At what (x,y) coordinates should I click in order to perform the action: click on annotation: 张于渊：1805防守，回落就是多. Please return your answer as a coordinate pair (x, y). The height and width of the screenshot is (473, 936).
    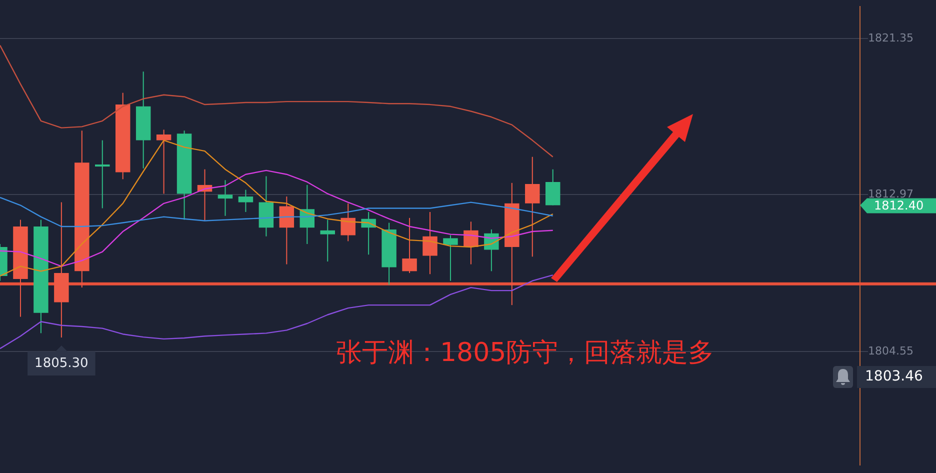
    Looking at the image, I should click on (525, 353).